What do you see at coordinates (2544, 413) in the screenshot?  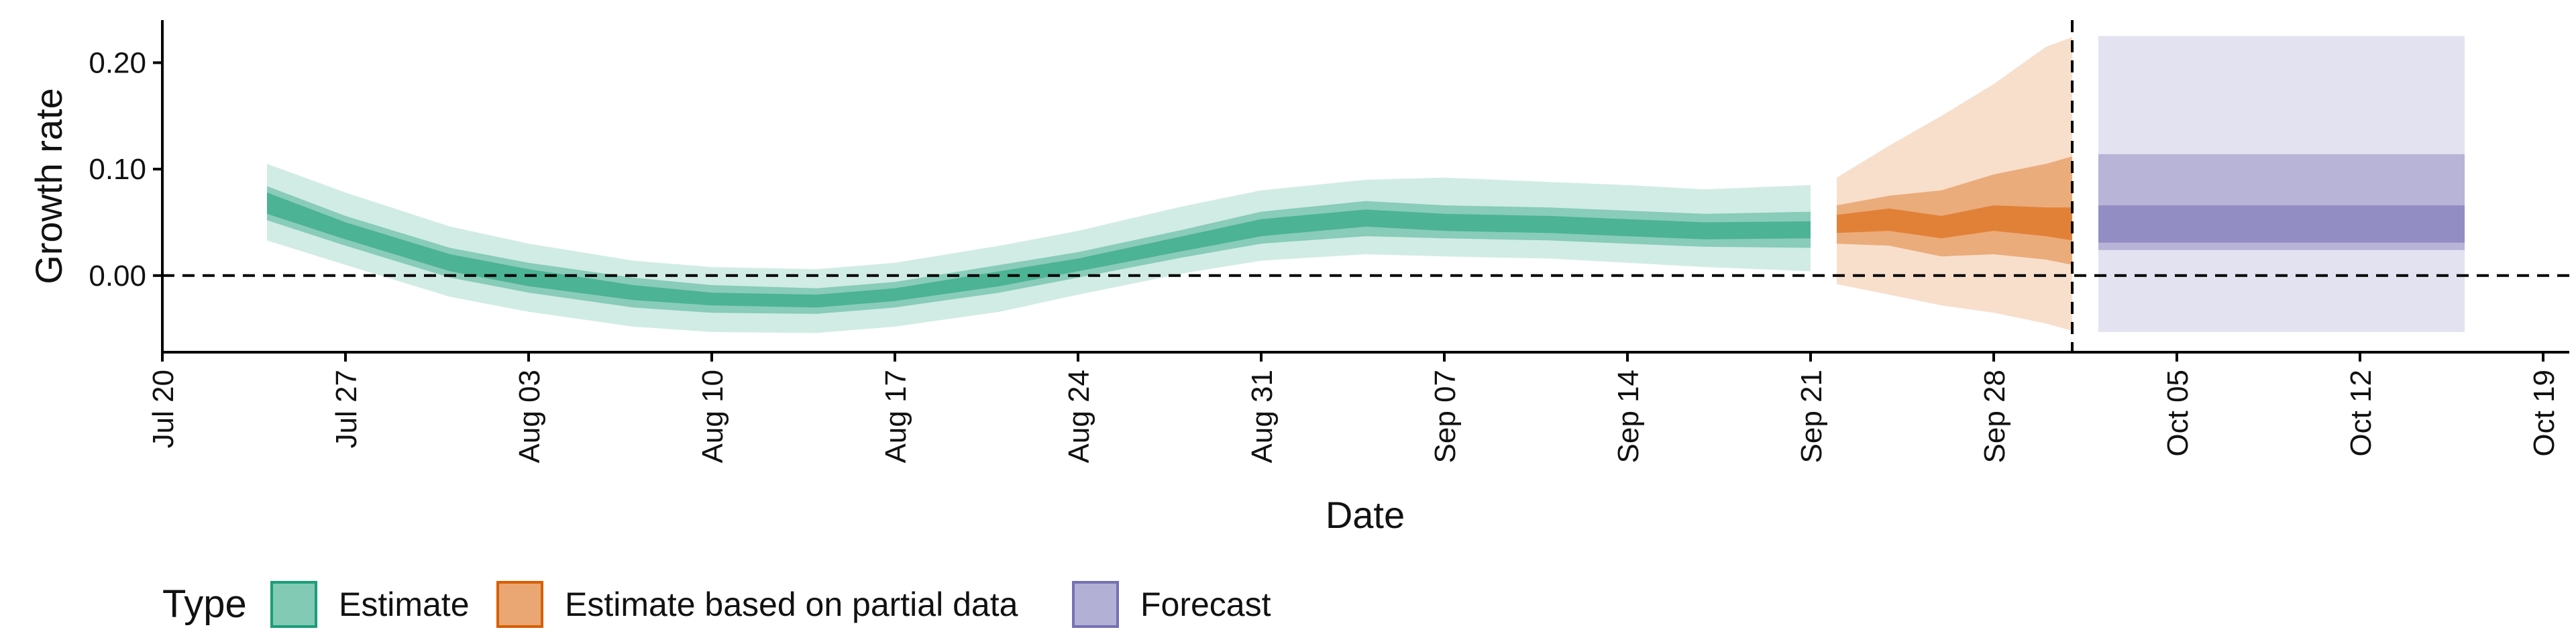 I see `x-tick-label: Oct 19` at bounding box center [2544, 413].